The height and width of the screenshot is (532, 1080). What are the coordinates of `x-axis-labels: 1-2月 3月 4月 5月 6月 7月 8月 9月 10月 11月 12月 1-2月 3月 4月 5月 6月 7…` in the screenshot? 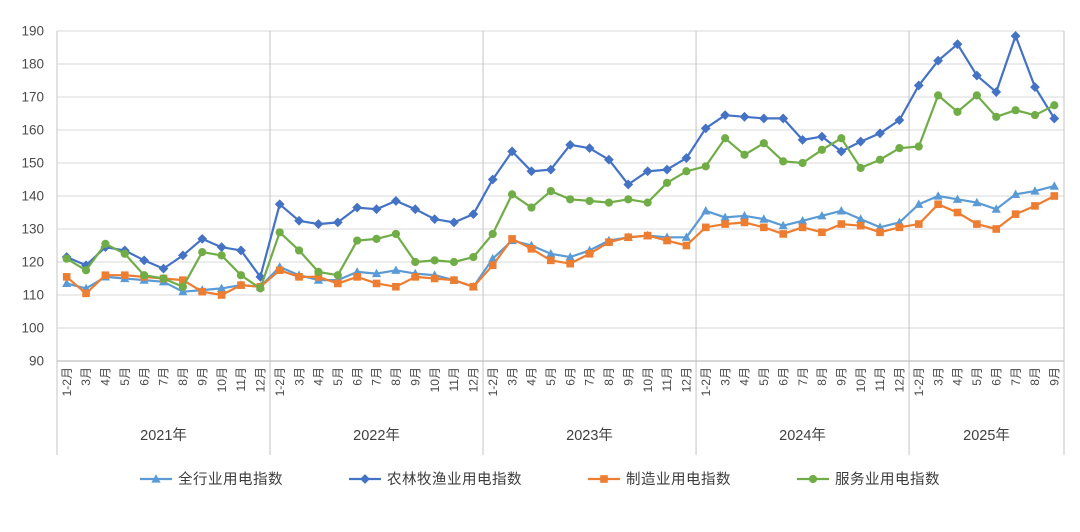 It's located at (561, 381).